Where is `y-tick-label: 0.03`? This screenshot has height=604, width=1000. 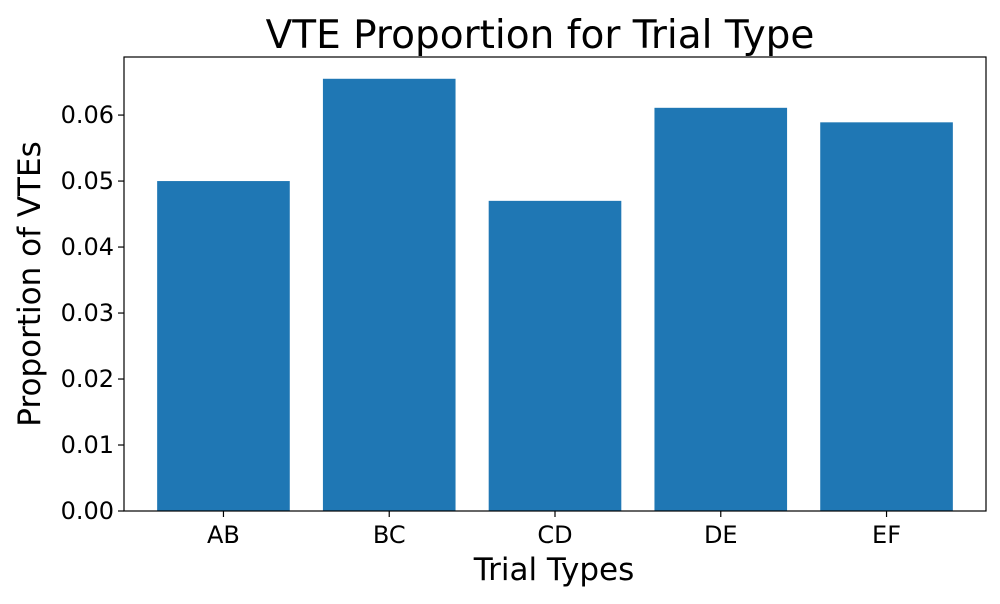 y-tick-label: 0.03 is located at coordinates (87, 313).